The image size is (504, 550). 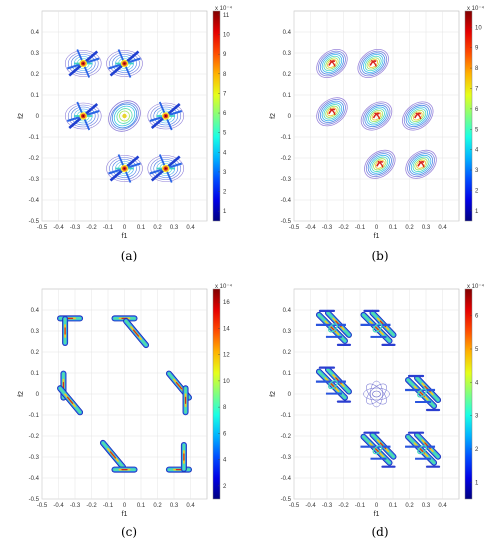 What do you see at coordinates (35, 54) in the screenshot?
I see `y-tick-label: 0.3` at bounding box center [35, 54].